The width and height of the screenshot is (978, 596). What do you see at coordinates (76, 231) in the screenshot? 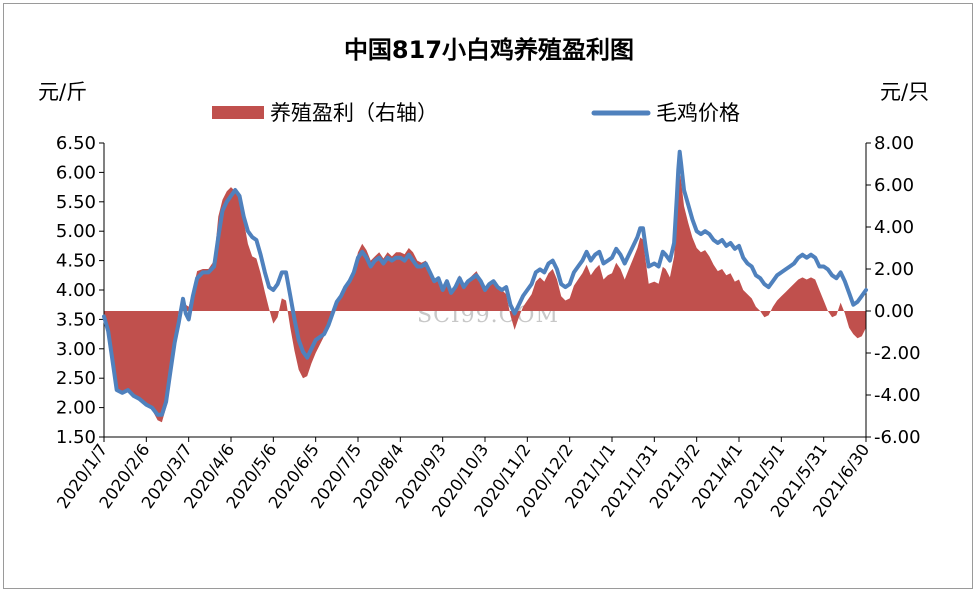
I see `left-tick-label: 5.00` at bounding box center [76, 231].